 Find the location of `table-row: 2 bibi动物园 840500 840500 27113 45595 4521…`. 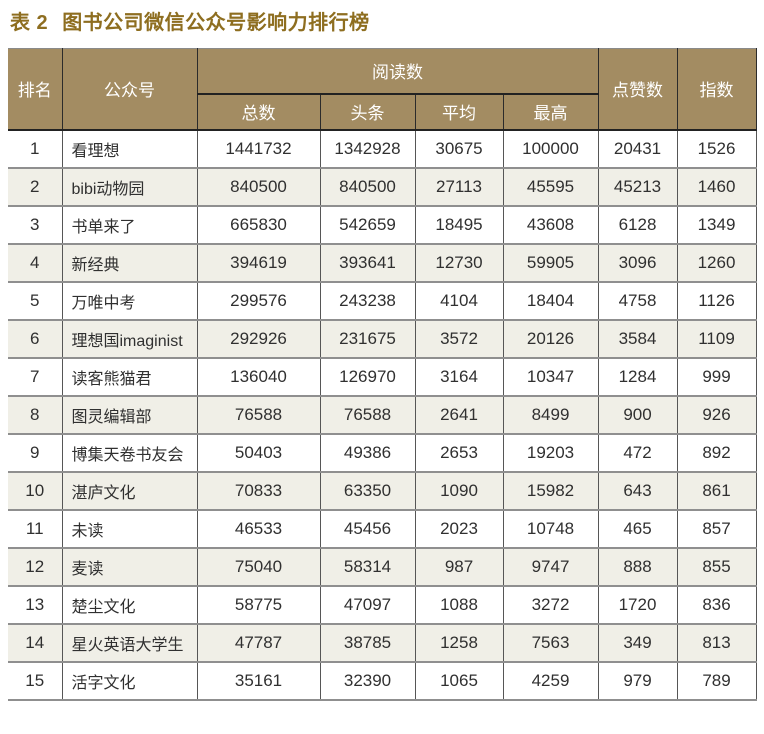

table-row: 2 bibi动物园 840500 840500 27113 45595 4521… is located at coordinates (382, 186).